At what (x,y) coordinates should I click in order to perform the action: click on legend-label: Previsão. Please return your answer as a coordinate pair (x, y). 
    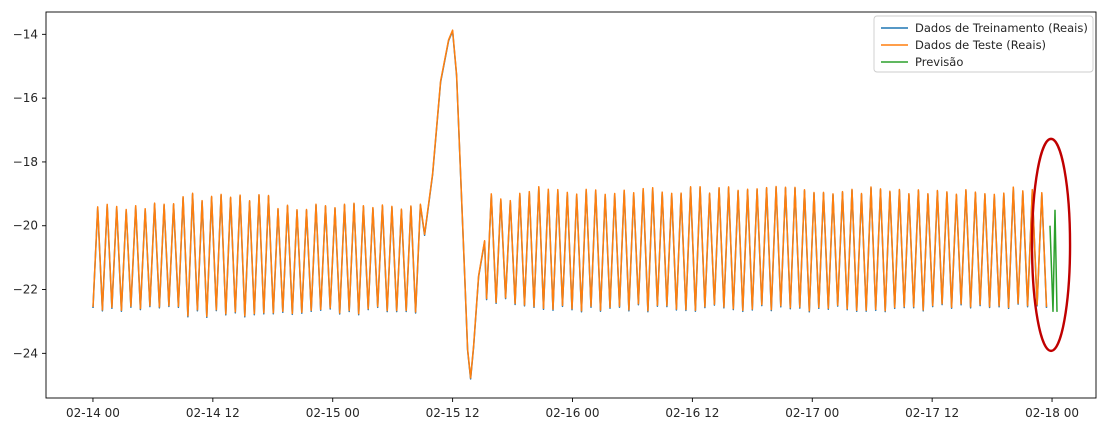
    Looking at the image, I should click on (939, 62).